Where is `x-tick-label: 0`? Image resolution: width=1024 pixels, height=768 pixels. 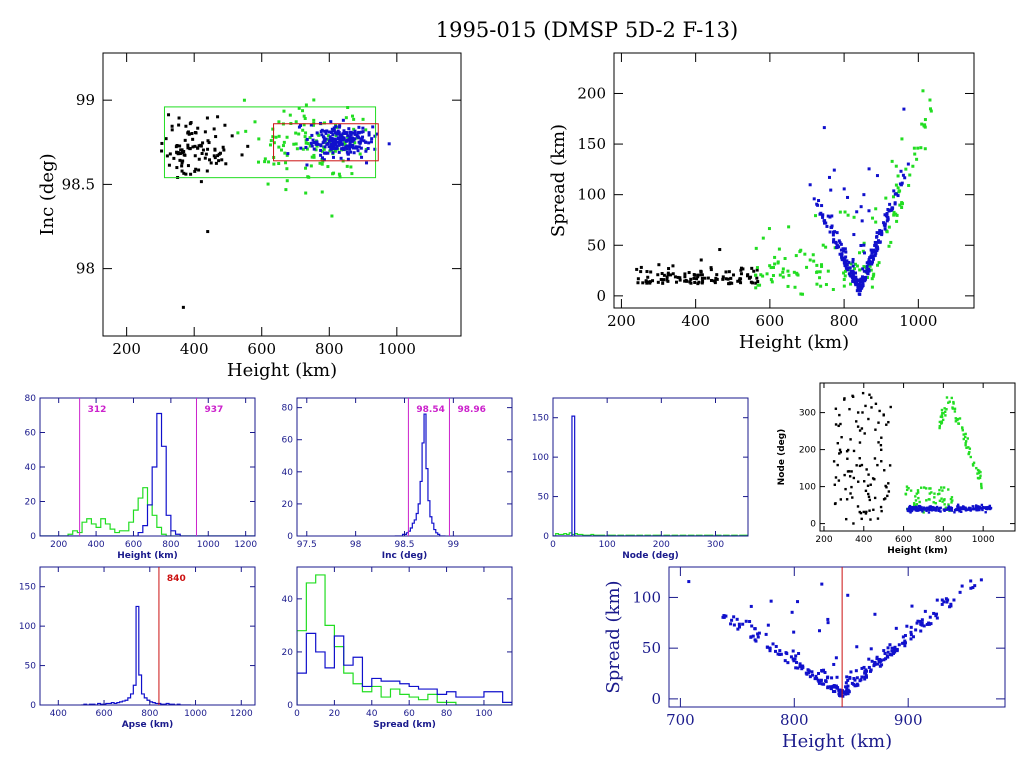
x-tick-label: 0 is located at coordinates (553, 545).